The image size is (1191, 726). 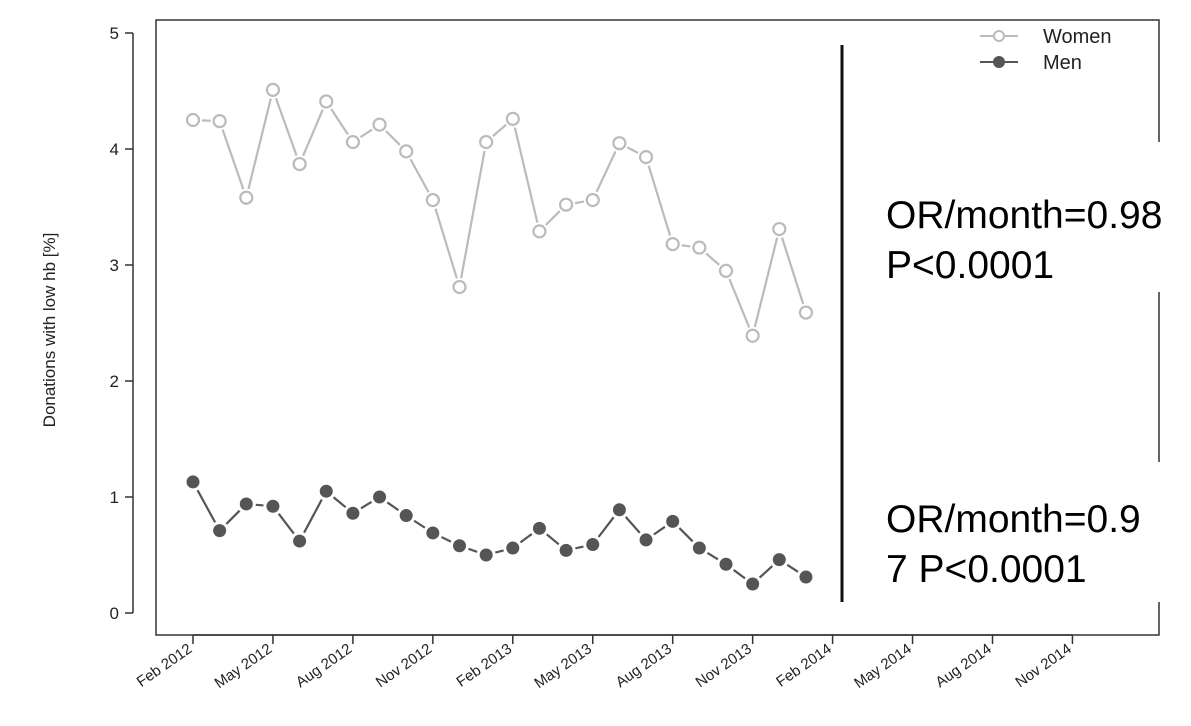 What do you see at coordinates (804, 665) in the screenshot?
I see `x-tick-label: Feb 2014` at bounding box center [804, 665].